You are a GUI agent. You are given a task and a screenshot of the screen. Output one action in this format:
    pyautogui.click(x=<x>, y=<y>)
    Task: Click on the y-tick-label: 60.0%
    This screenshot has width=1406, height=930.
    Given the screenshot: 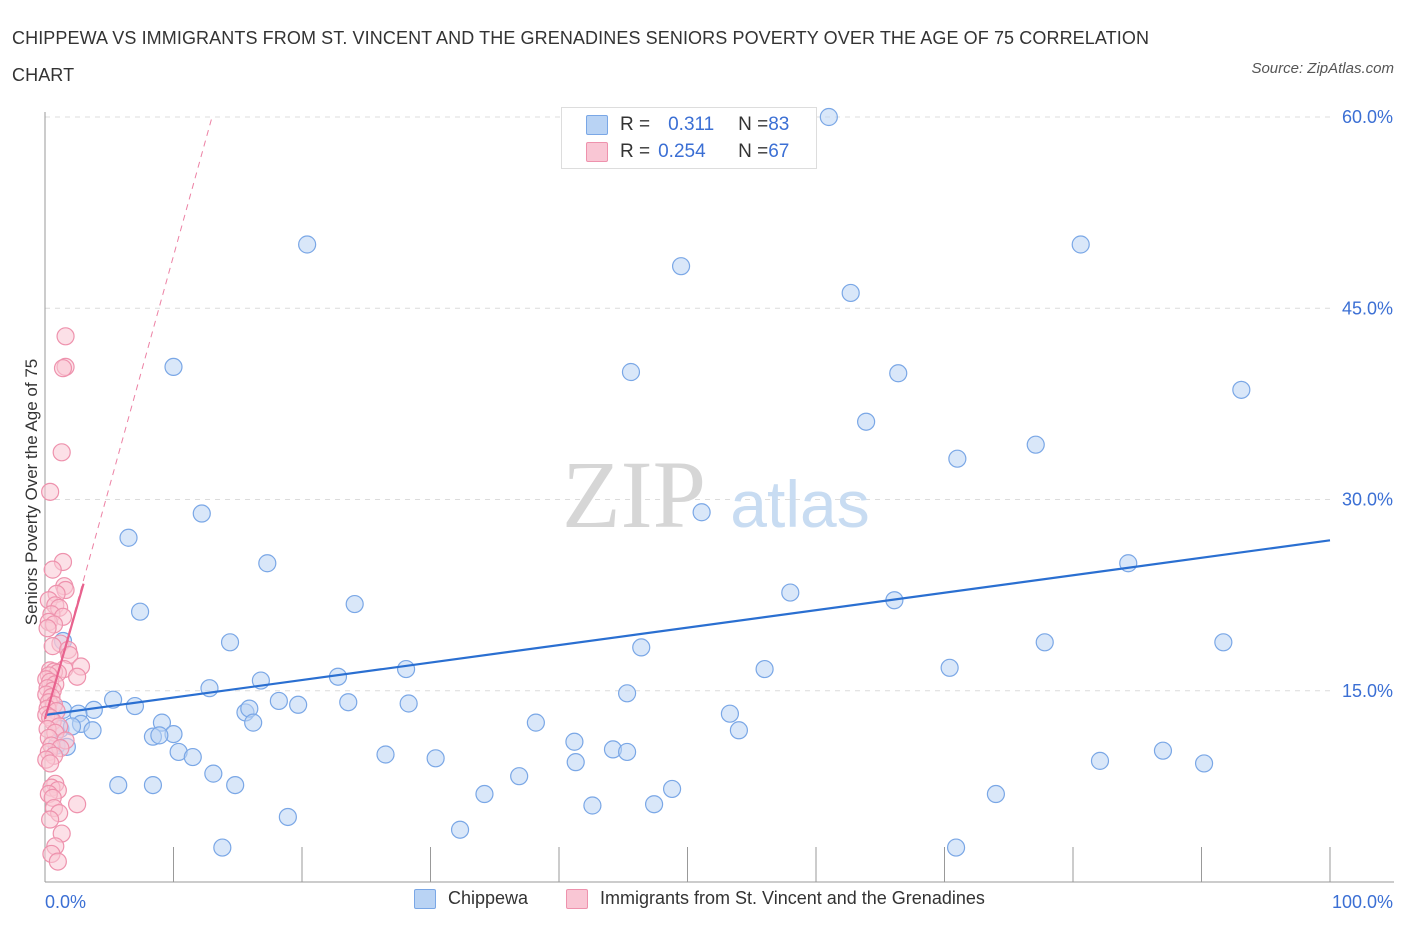 What is the action you would take?
    pyautogui.click(x=1367, y=117)
    